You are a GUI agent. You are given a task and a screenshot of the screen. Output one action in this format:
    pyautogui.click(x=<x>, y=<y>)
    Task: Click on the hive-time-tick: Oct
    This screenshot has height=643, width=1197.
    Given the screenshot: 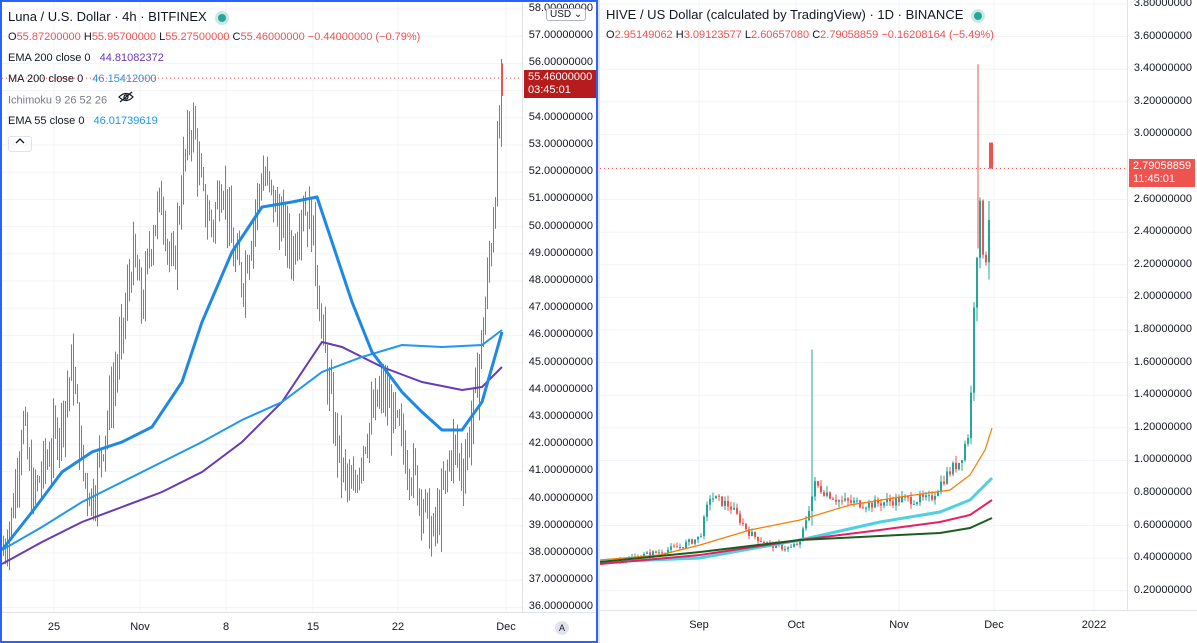 What is the action you would take?
    pyautogui.click(x=796, y=625)
    